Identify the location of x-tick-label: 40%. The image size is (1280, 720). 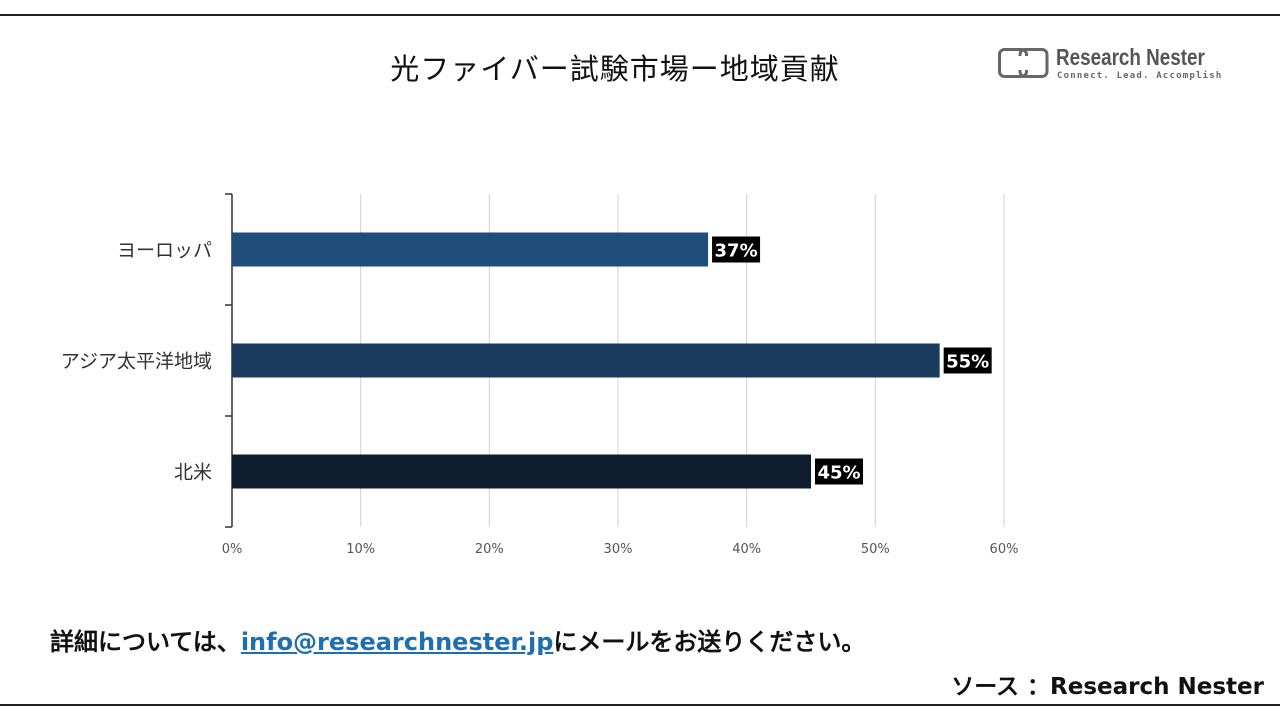
(746, 549).